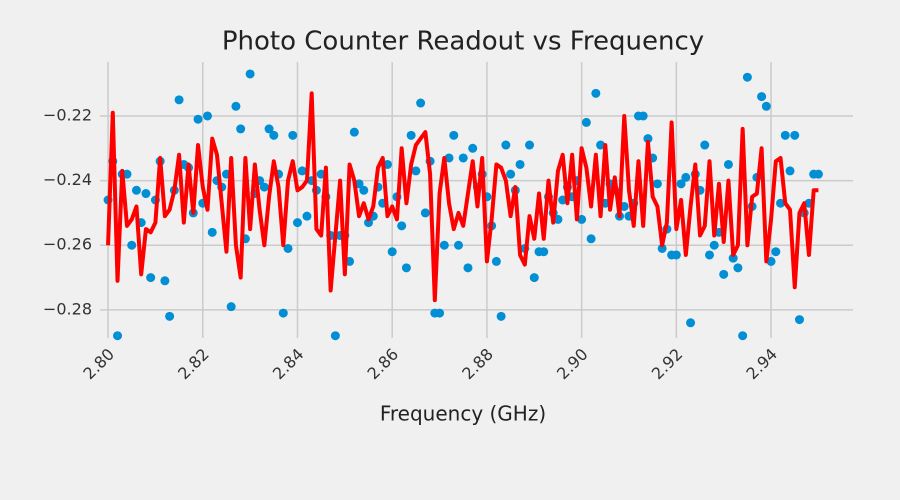 The width and height of the screenshot is (900, 500). I want to click on x-tick-label: 2.86, so click(383, 364).